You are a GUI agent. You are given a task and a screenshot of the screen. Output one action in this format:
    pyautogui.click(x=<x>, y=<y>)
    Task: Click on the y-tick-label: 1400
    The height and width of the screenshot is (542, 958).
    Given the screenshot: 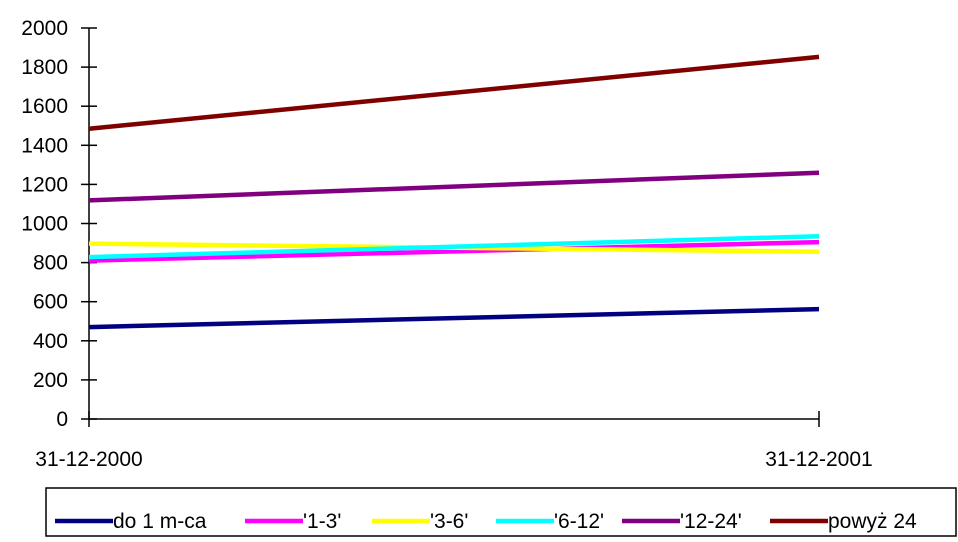 What is the action you would take?
    pyautogui.click(x=44, y=145)
    